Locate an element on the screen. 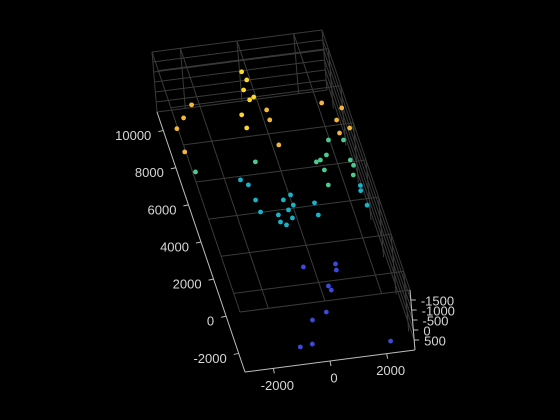 This screenshot has height=420, width=560. y-tick-label: 0 is located at coordinates (210, 321).